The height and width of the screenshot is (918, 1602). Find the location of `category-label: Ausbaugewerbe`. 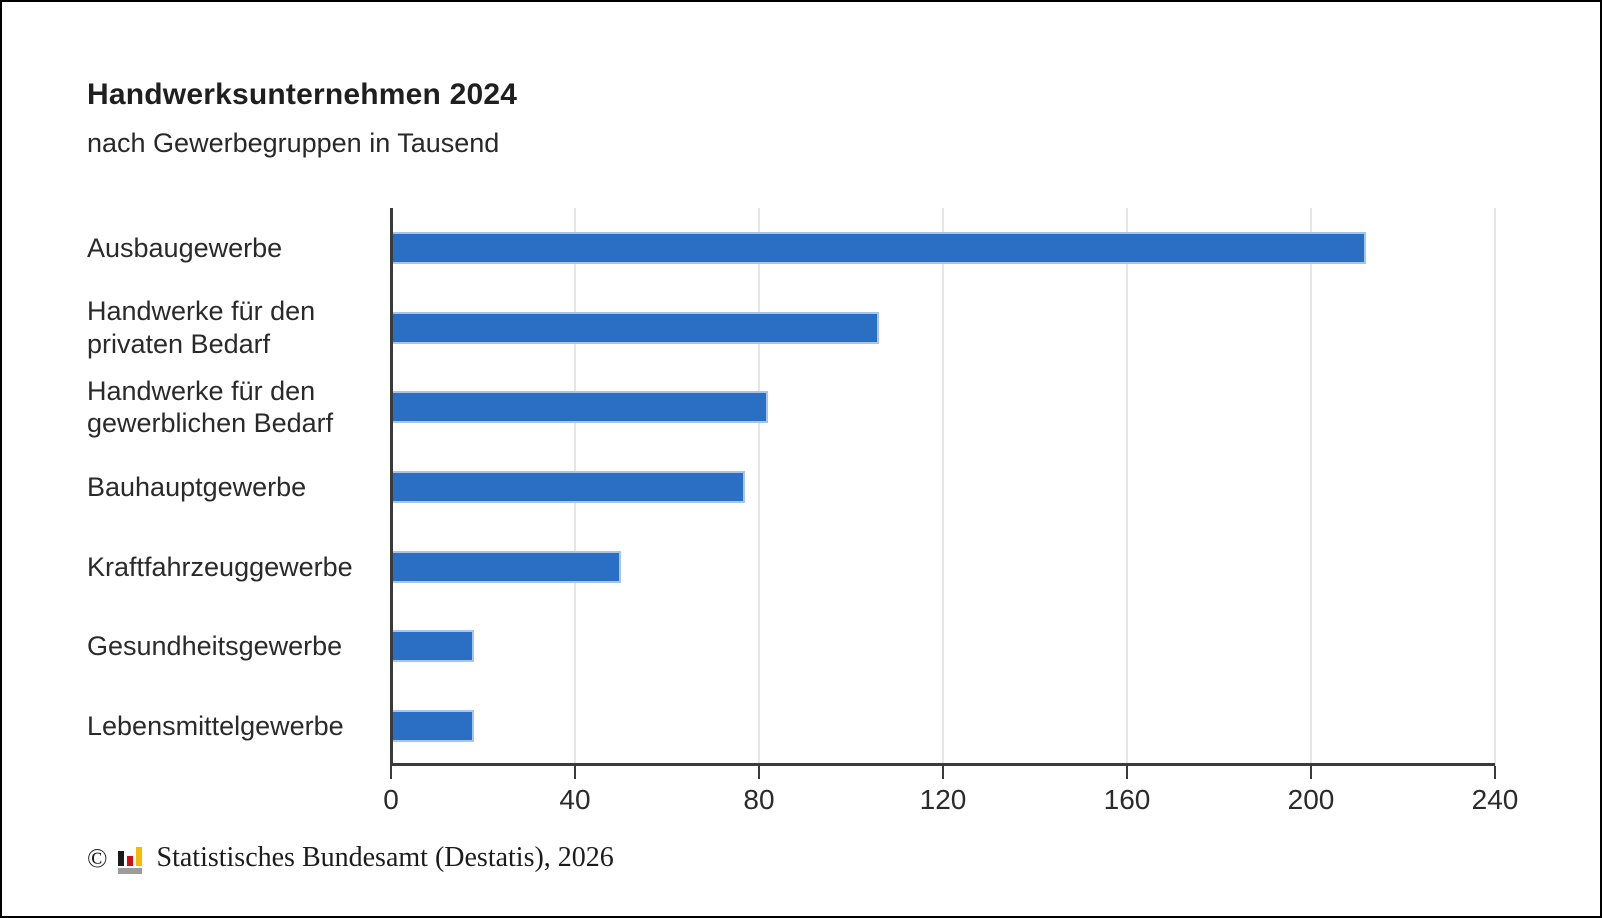

category-label: Ausbaugewerbe is located at coordinates (185, 247).